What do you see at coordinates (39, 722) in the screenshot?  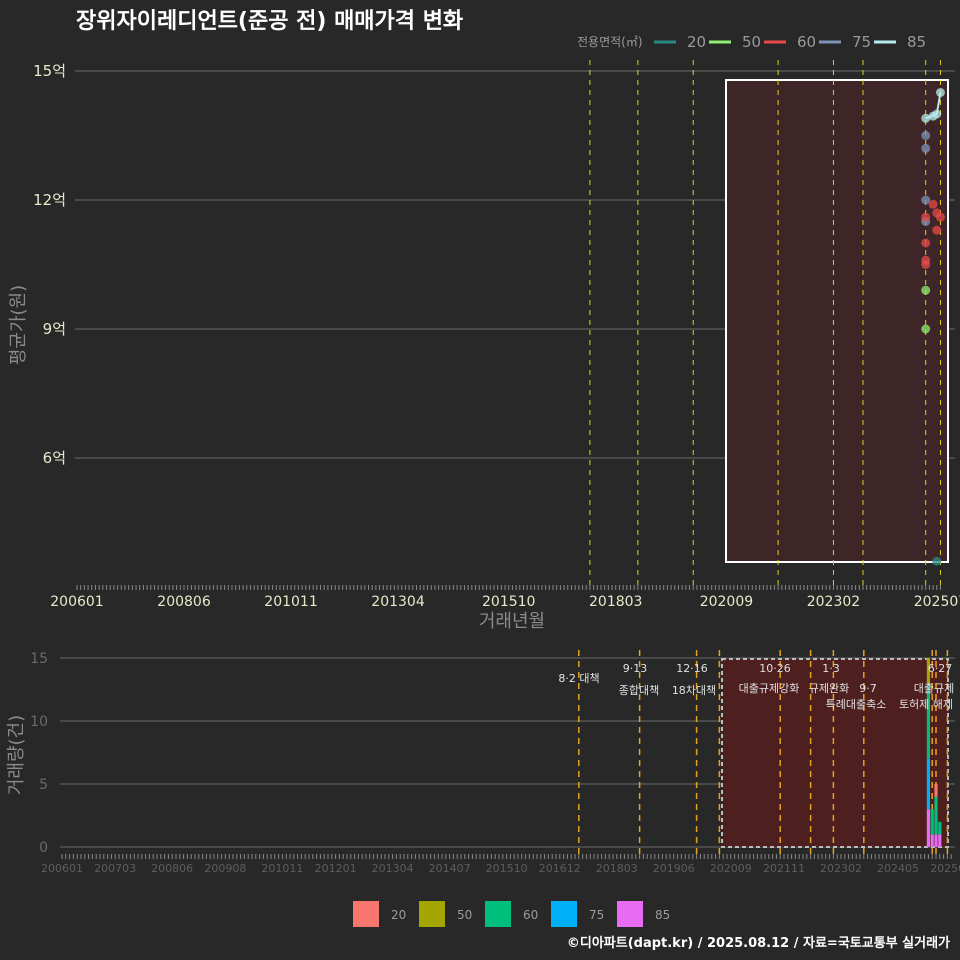 I see `y-tick-label: 10` at bounding box center [39, 722].